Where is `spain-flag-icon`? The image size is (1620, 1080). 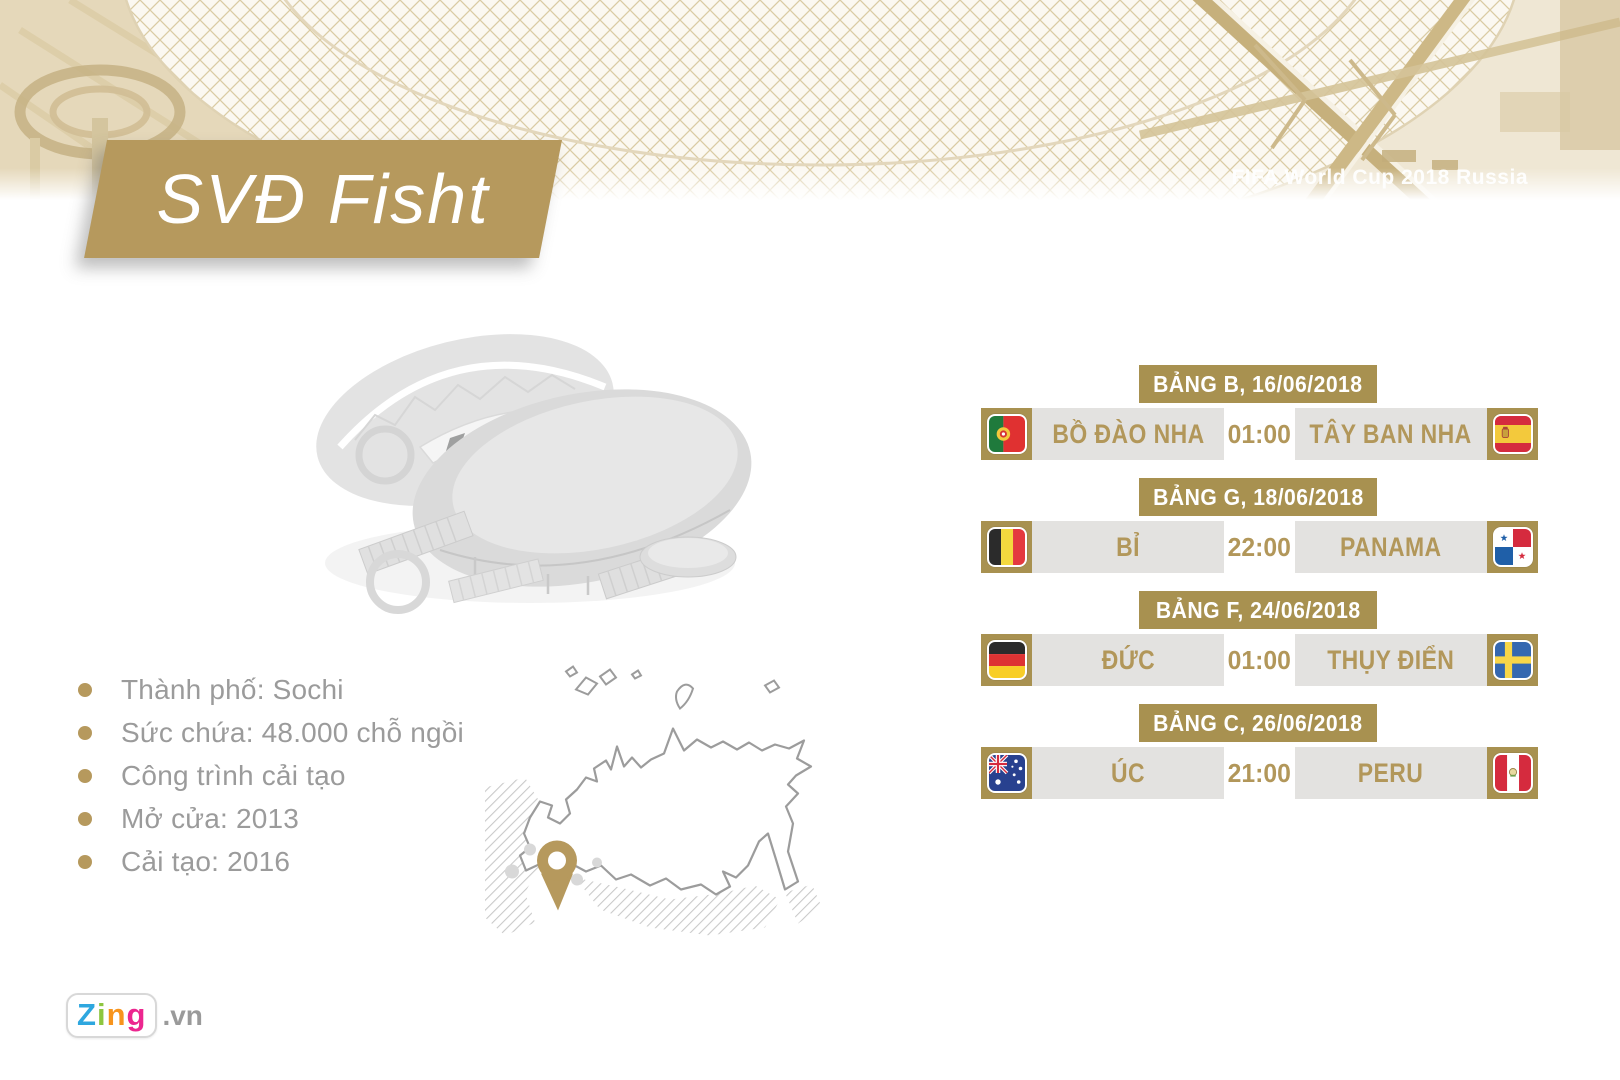
spain-flag-icon is located at coordinates (1512, 434).